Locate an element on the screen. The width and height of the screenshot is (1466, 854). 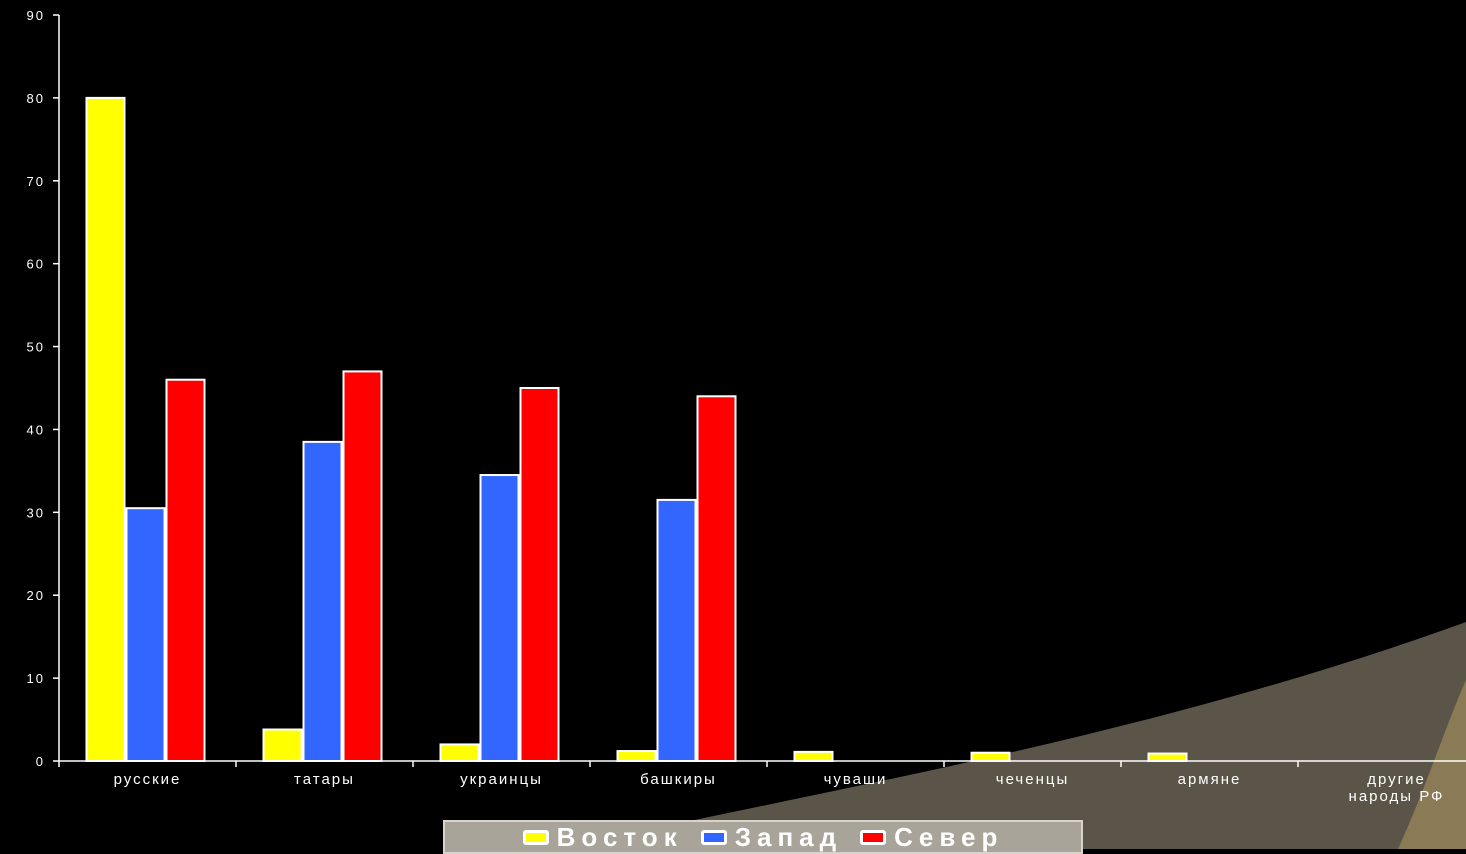
y-tick-label: 60 is located at coordinates (36, 264).